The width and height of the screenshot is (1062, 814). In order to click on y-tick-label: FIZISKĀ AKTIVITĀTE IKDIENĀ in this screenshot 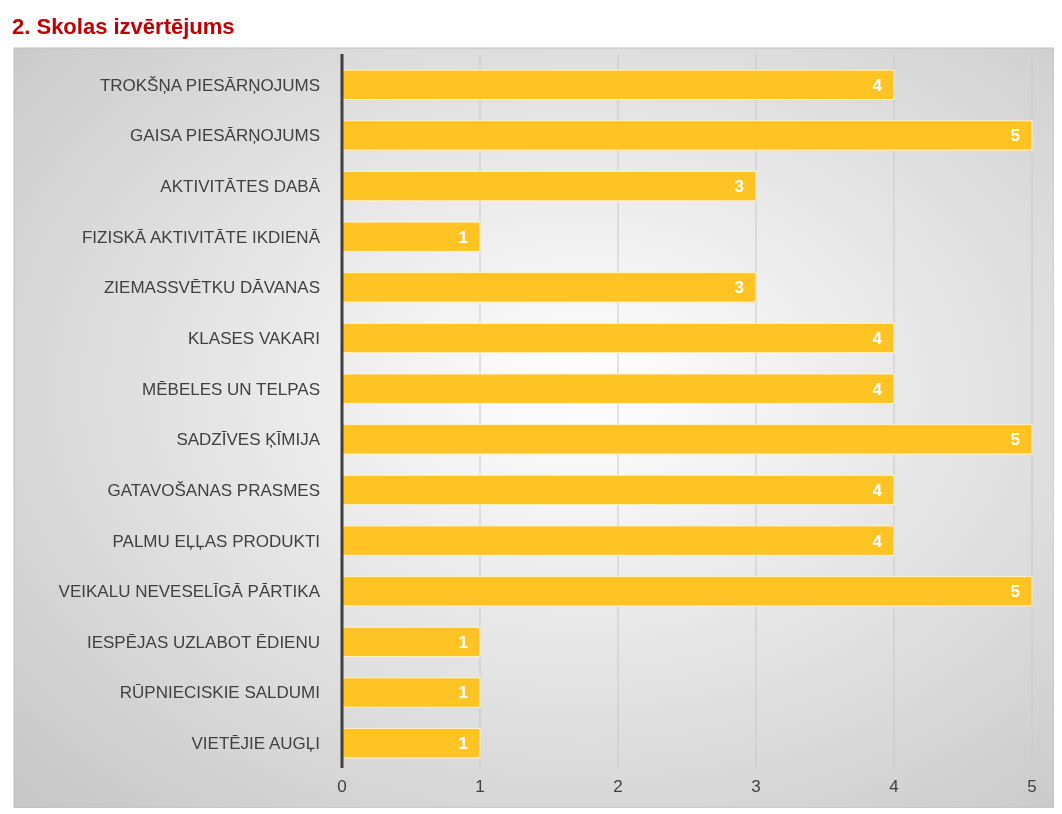, I will do `click(201, 237)`.